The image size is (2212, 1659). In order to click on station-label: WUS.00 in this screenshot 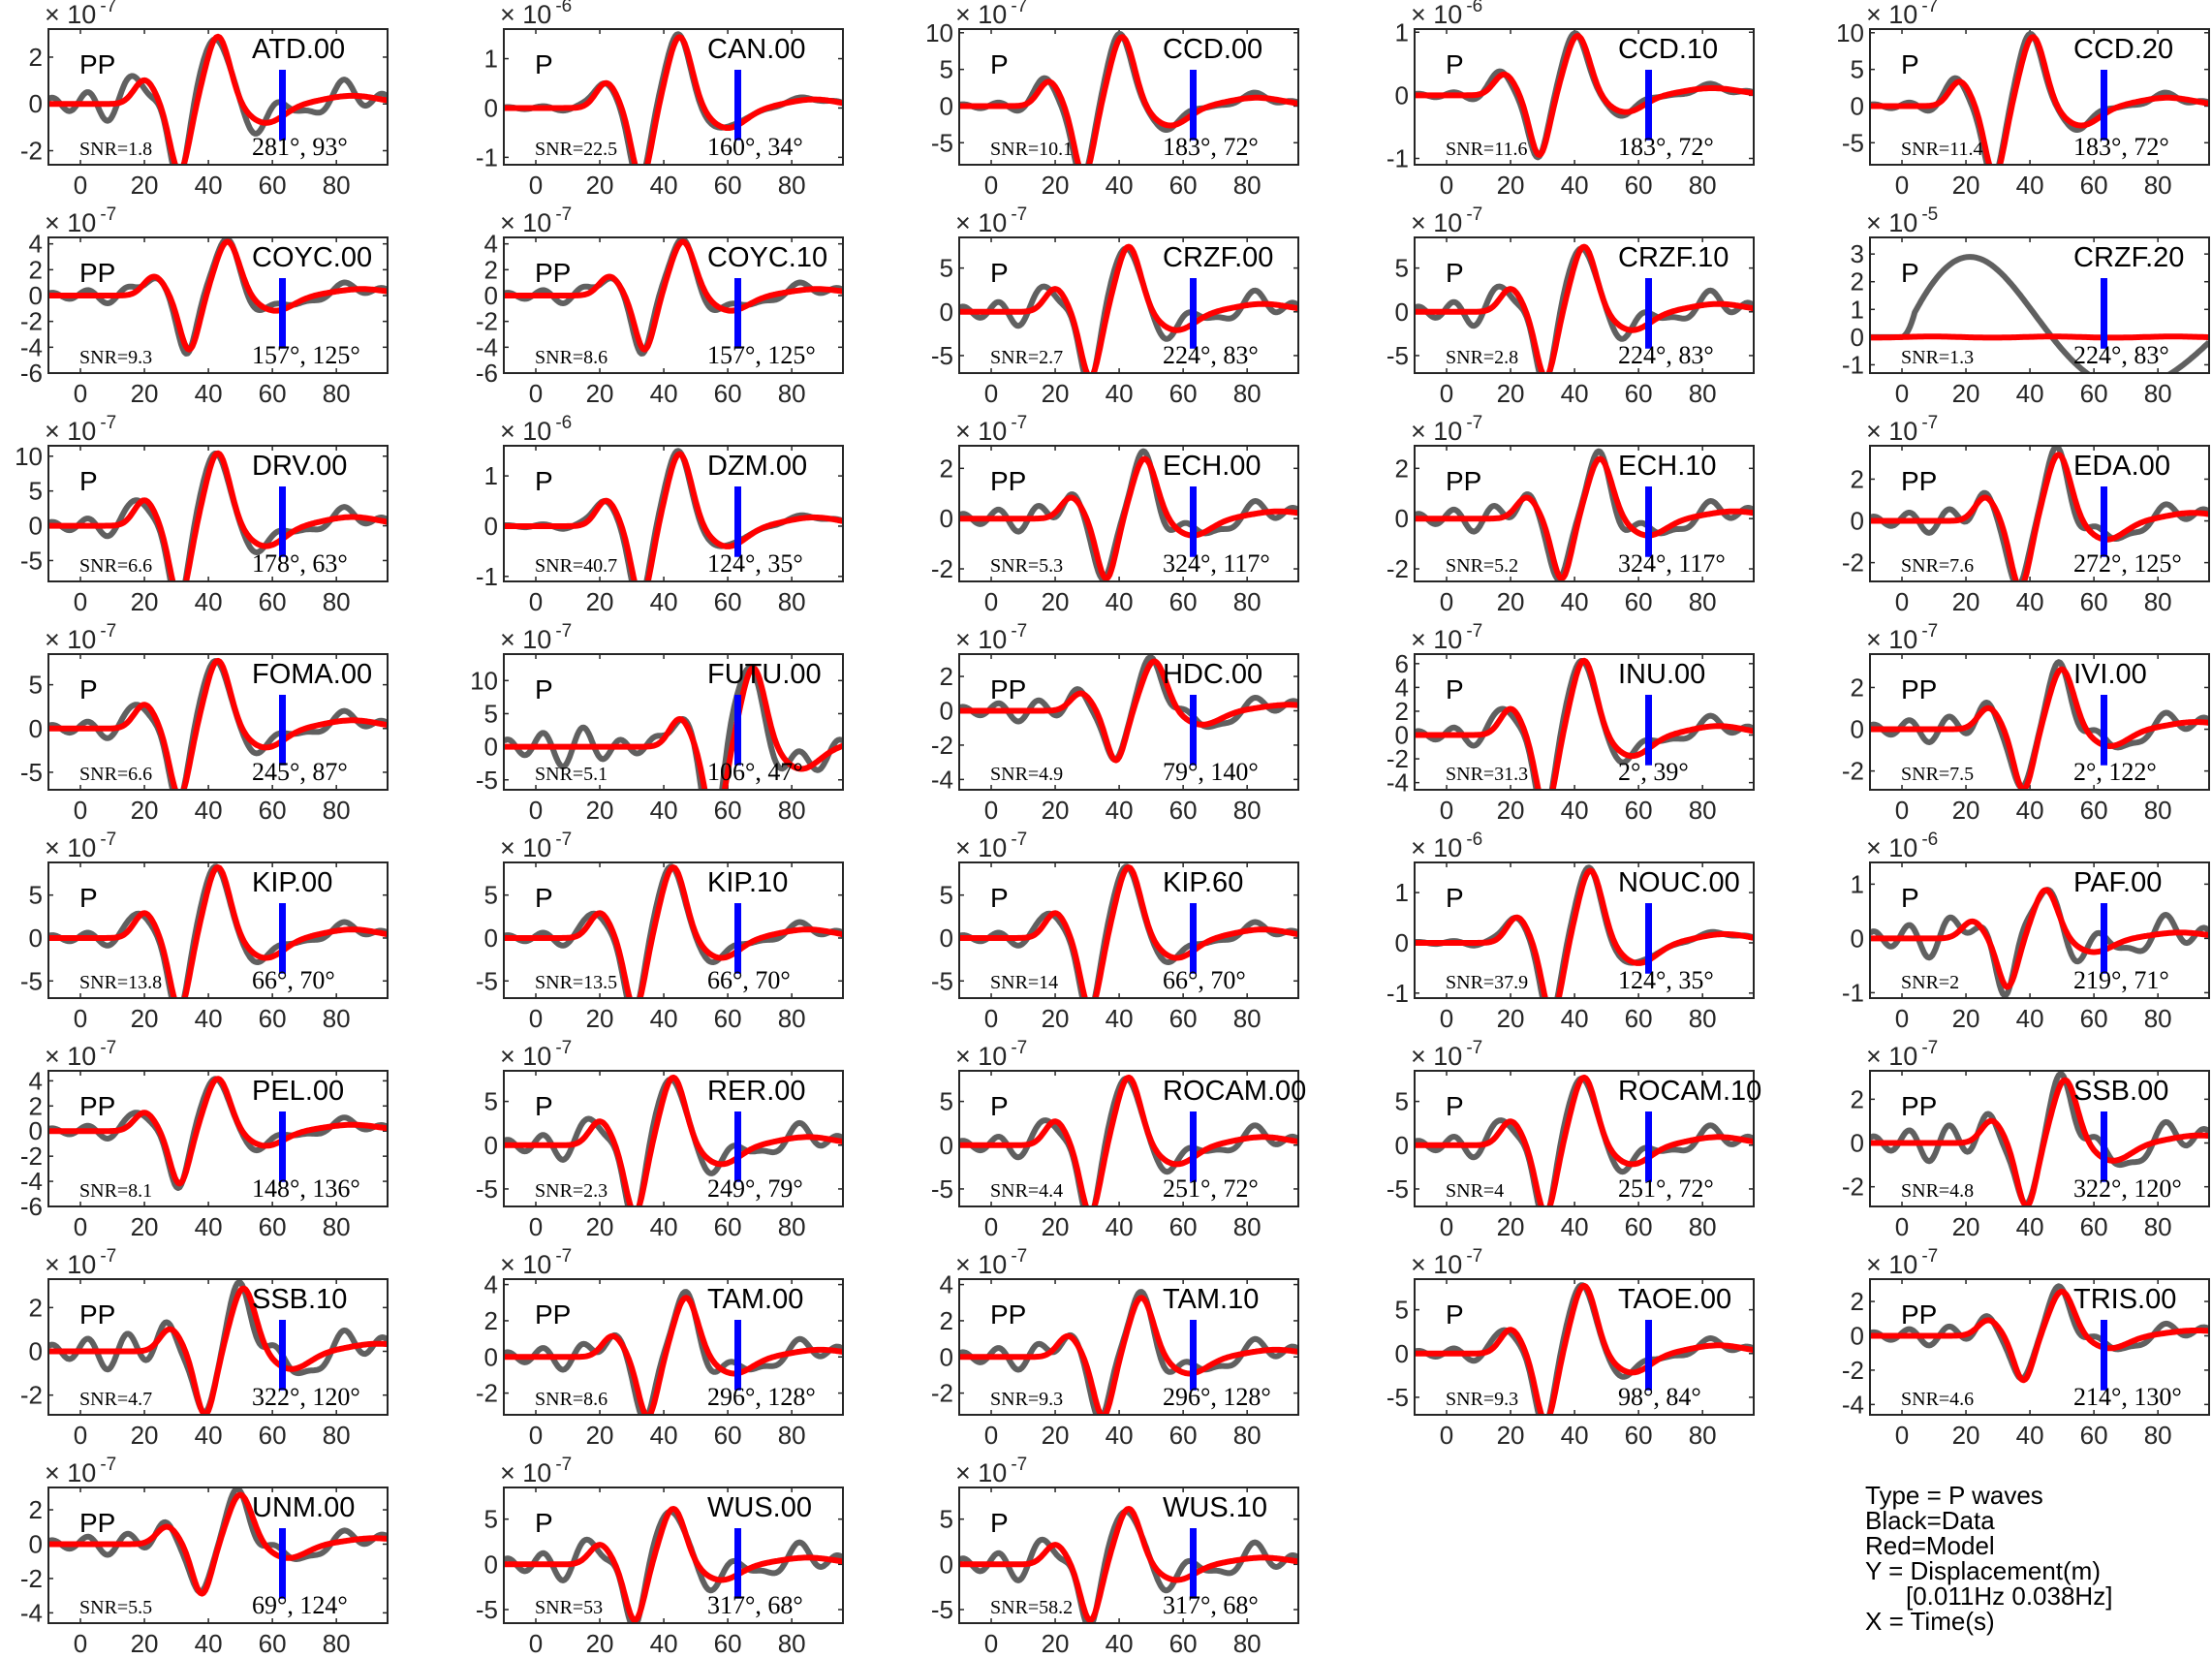, I will do `click(759, 1507)`.